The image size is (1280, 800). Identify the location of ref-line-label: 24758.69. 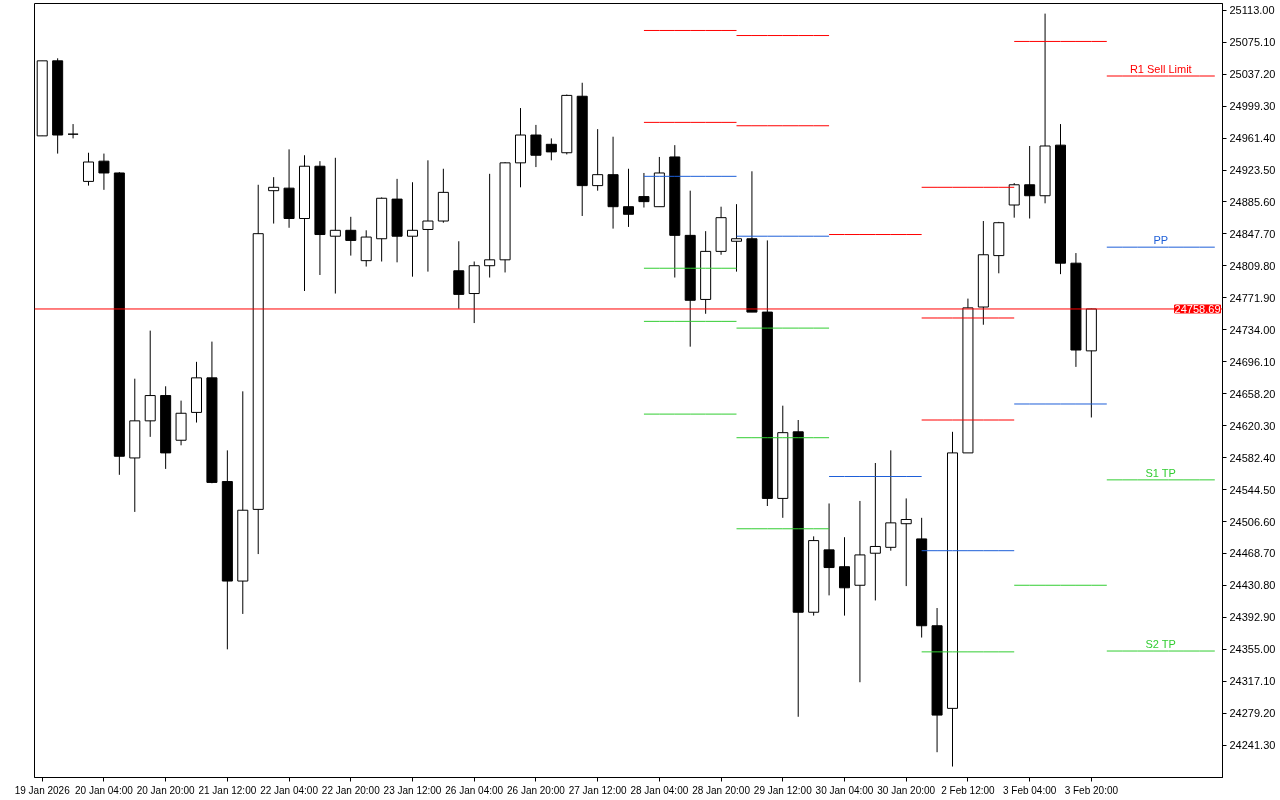
(1197, 308).